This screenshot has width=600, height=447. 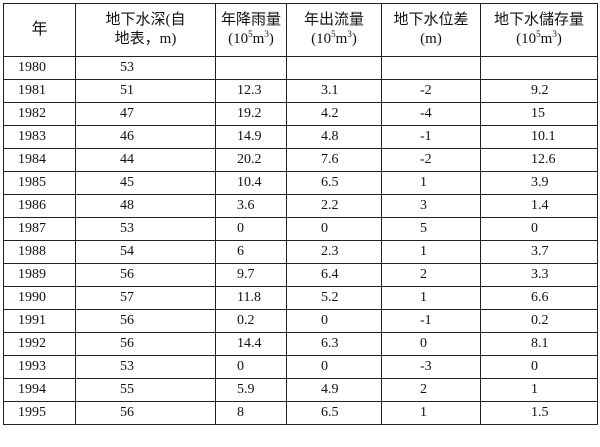 What do you see at coordinates (251, 114) in the screenshot?
I see `cell-rainfall: 19.2` at bounding box center [251, 114].